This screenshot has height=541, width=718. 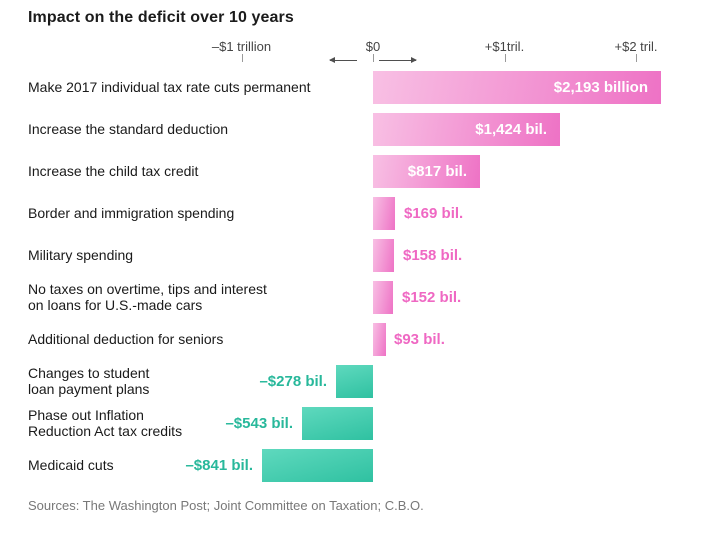 What do you see at coordinates (241, 46) in the screenshot?
I see `axis-tick-label: –$1 trillion` at bounding box center [241, 46].